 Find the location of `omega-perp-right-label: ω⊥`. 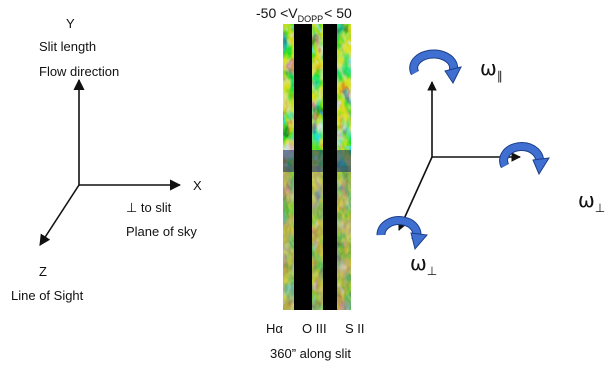

omega-perp-right-label: ω⊥ is located at coordinates (591, 201).